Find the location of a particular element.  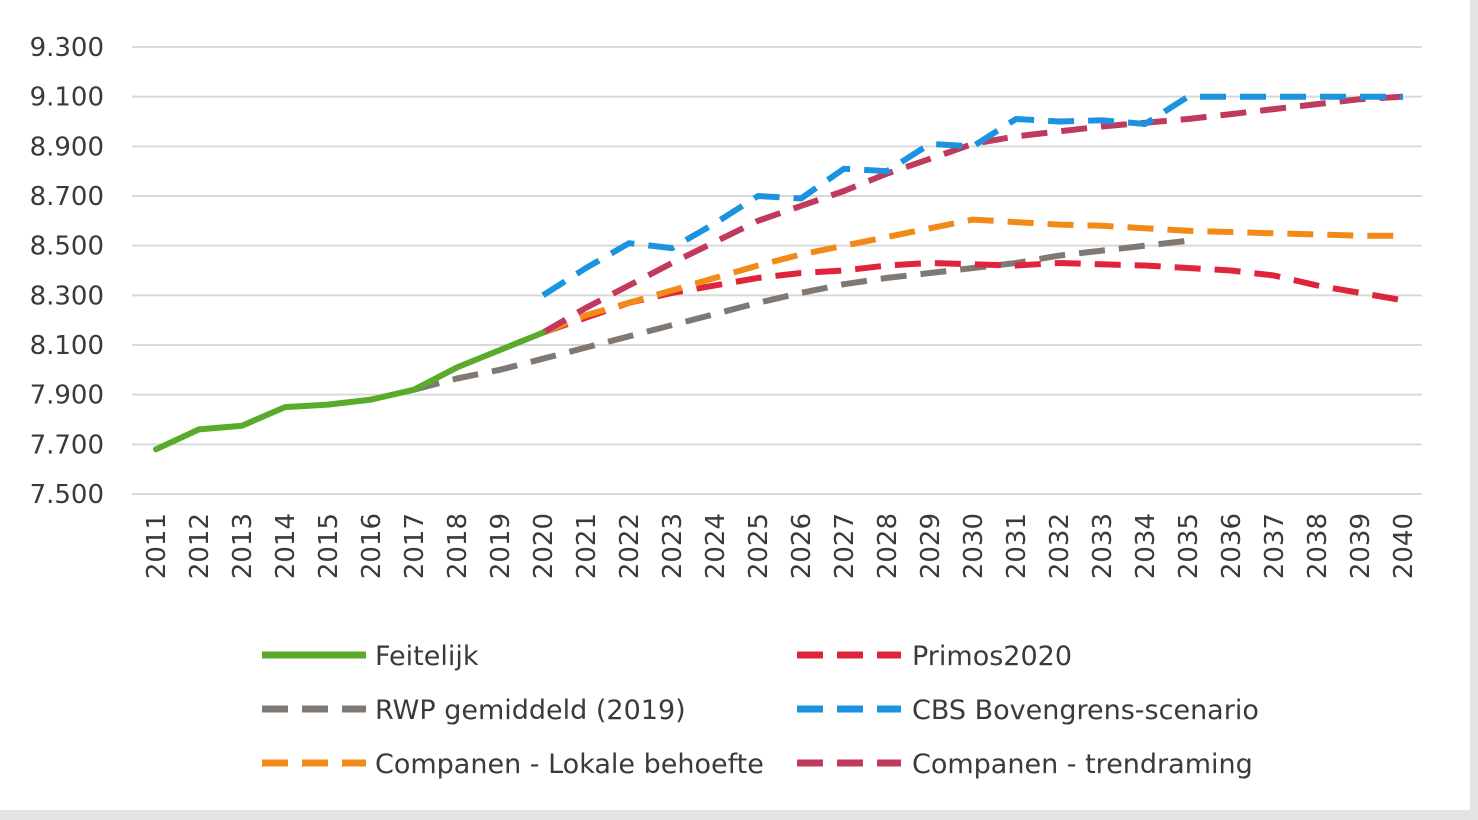

x-tick-label: 2032 is located at coordinates (1060, 546).